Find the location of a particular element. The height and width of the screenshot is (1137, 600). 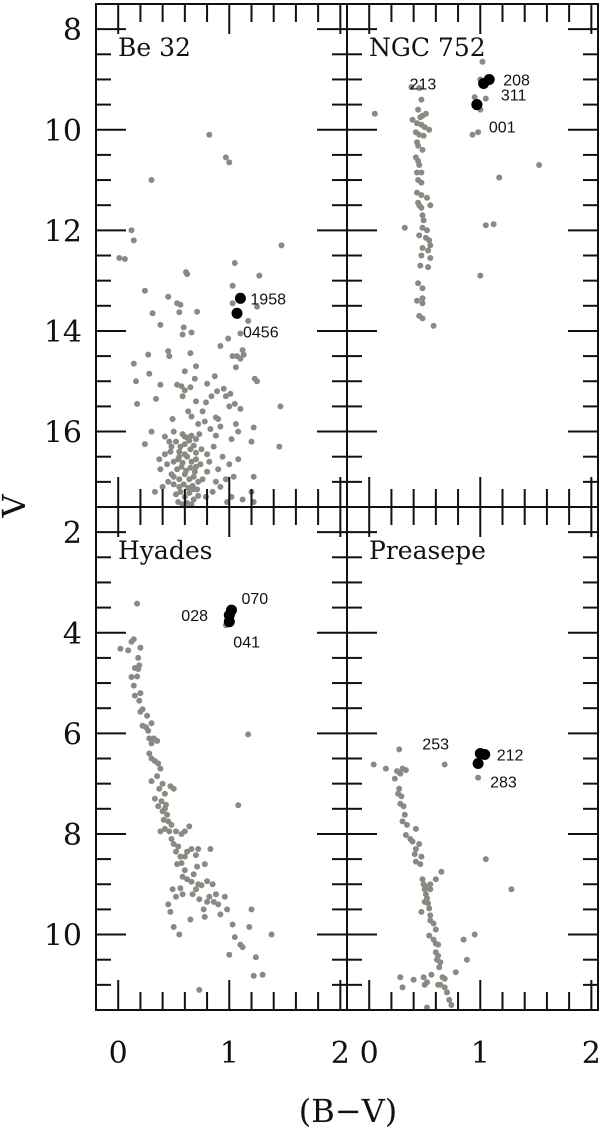

y-tick-label: 8 is located at coordinates (72, 30).